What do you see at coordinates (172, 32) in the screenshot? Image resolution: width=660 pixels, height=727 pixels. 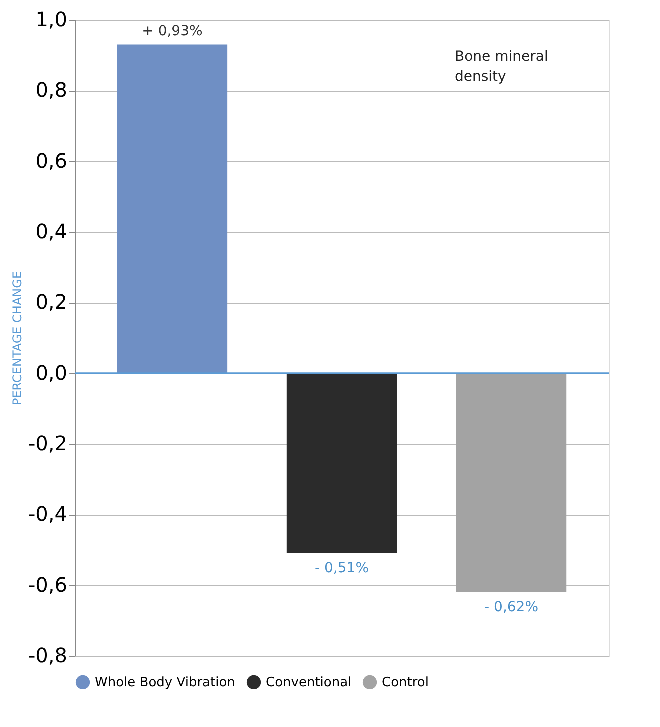 I see `data-label: + 0,93%` at bounding box center [172, 32].